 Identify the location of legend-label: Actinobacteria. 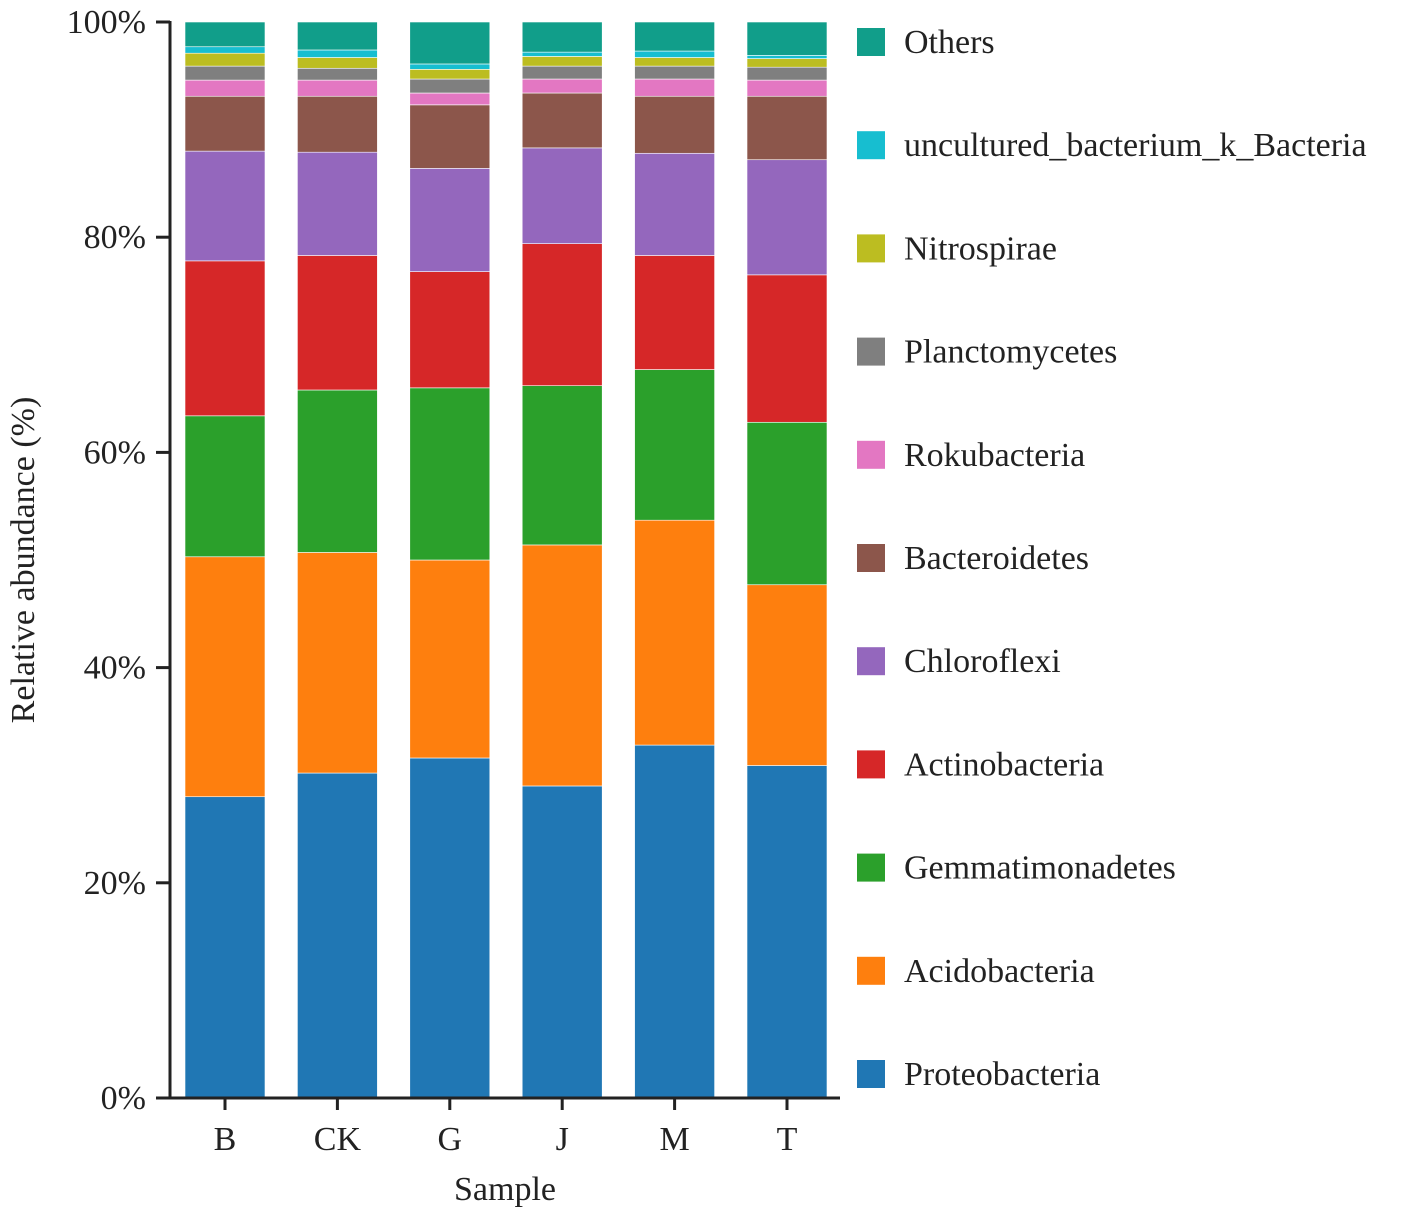
(1004, 764).